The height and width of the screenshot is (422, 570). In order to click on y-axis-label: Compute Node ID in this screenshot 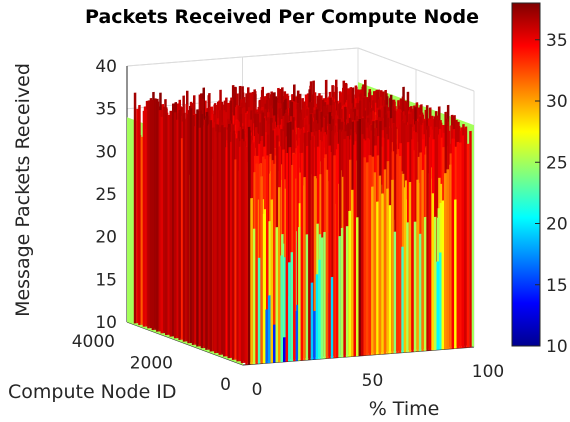, I will do `click(92, 392)`.